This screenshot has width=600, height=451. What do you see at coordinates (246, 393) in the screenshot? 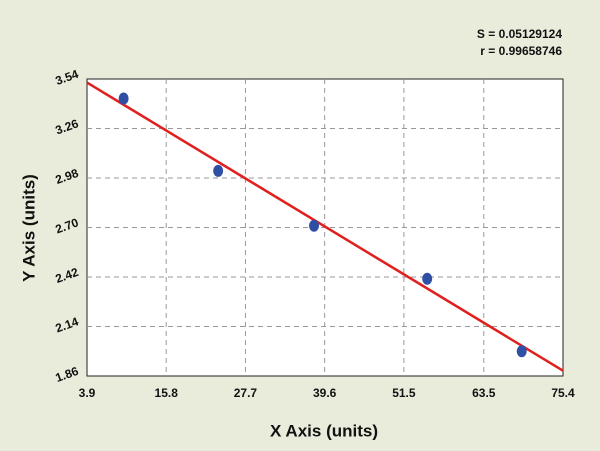
I see `x-tick-label: 27.7` at bounding box center [246, 393].